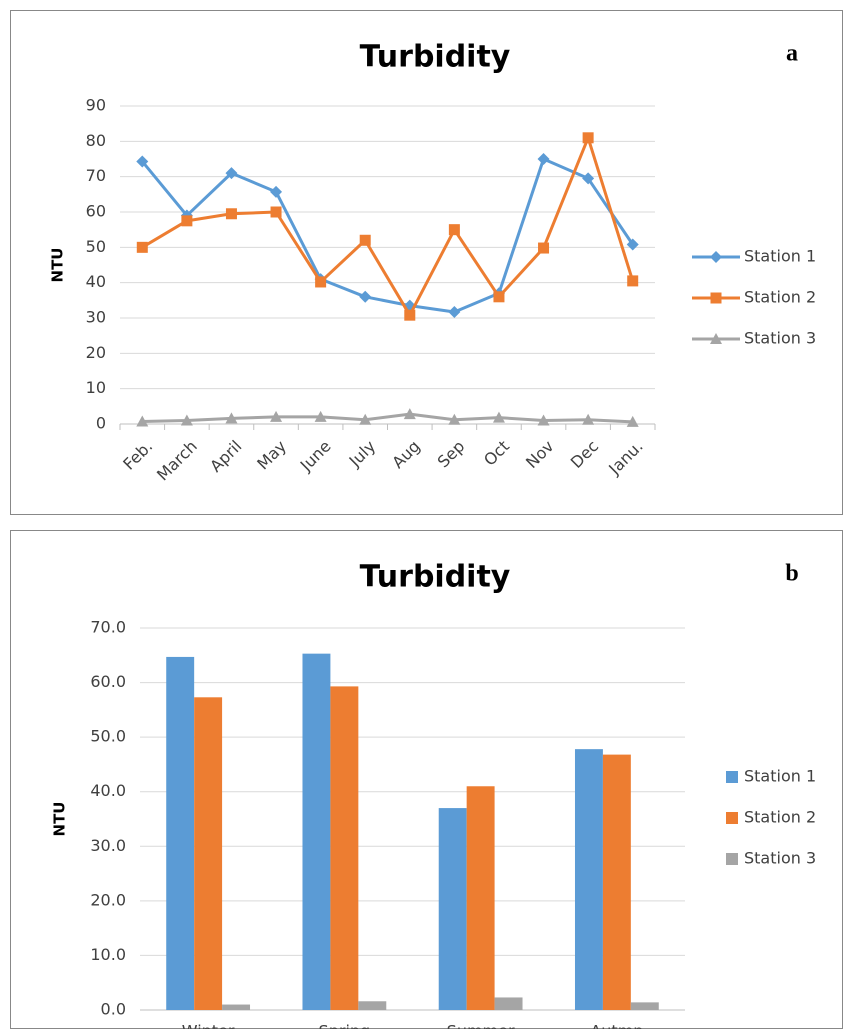 This screenshot has height=1029, width=843. What do you see at coordinates (345, 1025) in the screenshot?
I see `x-tick-label: Spring` at bounding box center [345, 1025].